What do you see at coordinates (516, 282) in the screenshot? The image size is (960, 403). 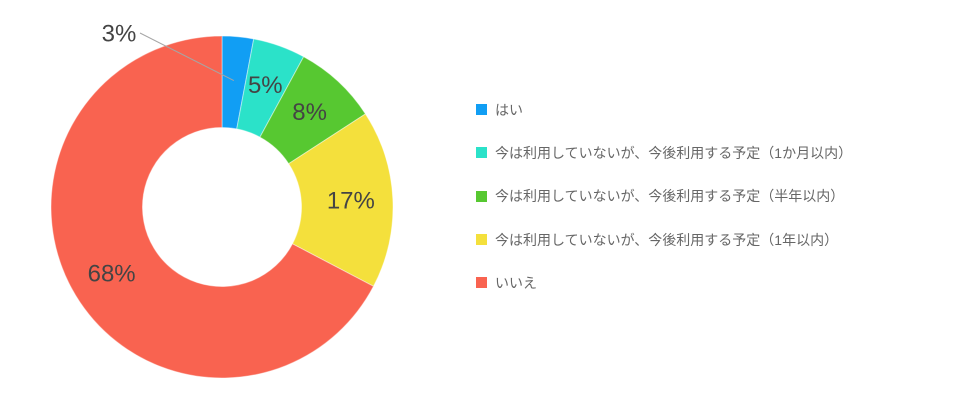 I see `legend-label: いいえ` at bounding box center [516, 282].